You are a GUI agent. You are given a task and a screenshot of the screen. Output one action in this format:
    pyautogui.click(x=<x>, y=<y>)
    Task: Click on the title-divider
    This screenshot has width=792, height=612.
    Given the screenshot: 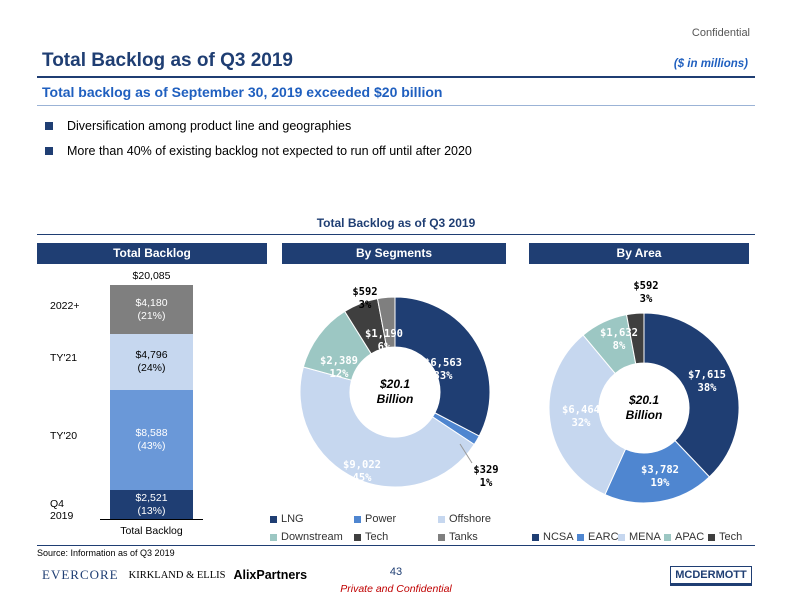 What is the action you would take?
    pyautogui.click(x=396, y=77)
    